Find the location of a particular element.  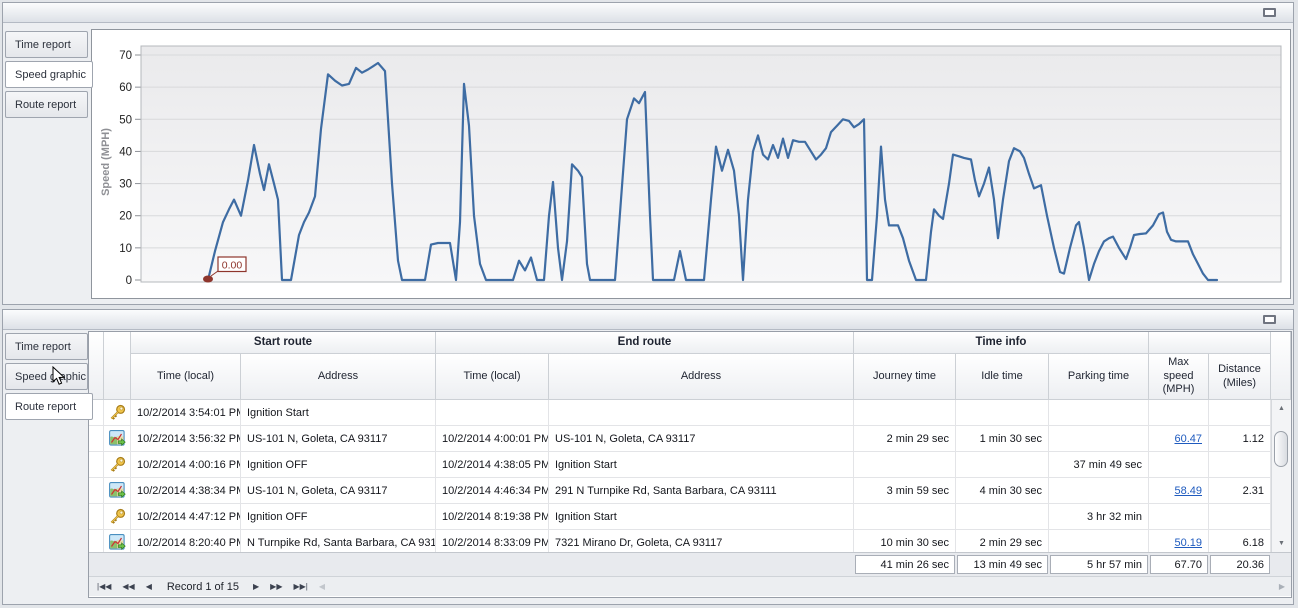

record-count-label: Record 1 of 15 is located at coordinates (203, 586).